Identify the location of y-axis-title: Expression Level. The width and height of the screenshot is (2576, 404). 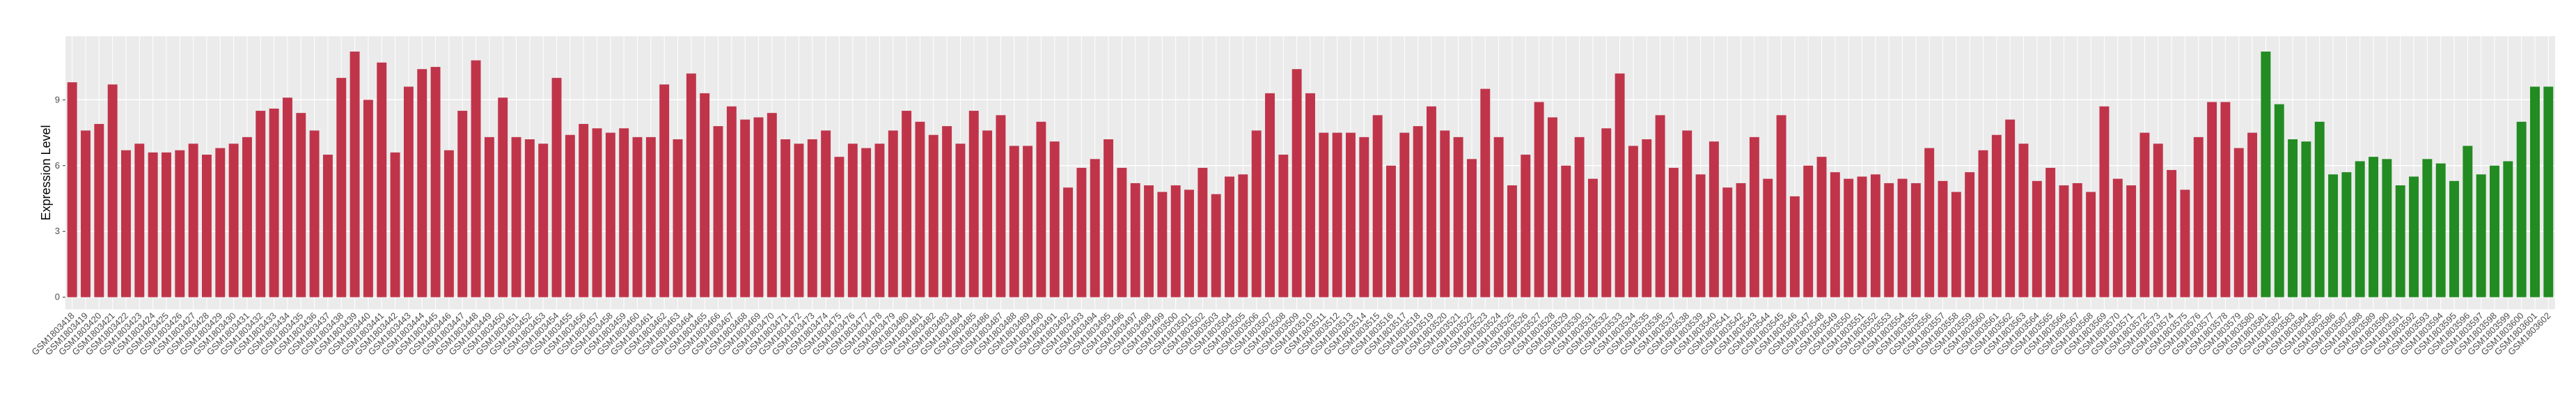
(46, 172).